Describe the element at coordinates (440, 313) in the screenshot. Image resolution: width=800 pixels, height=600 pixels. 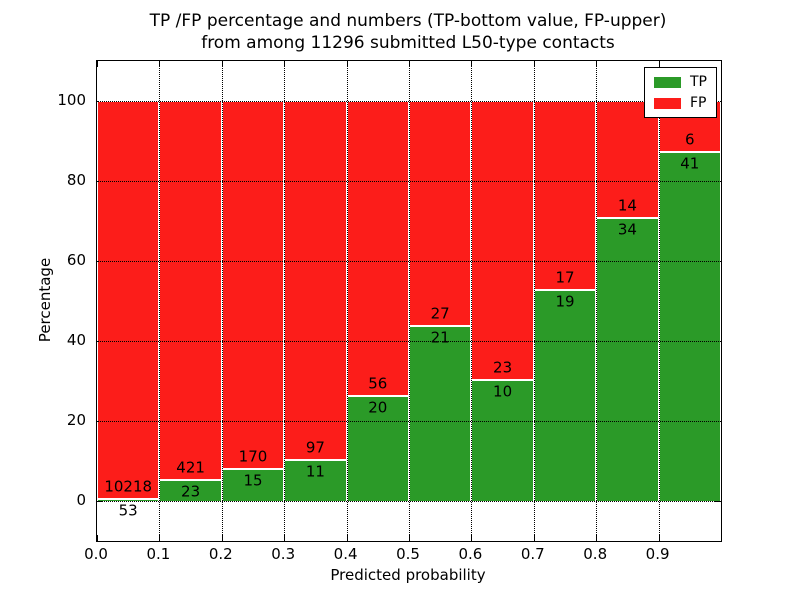
I see `fp-count-label: 27` at that location.